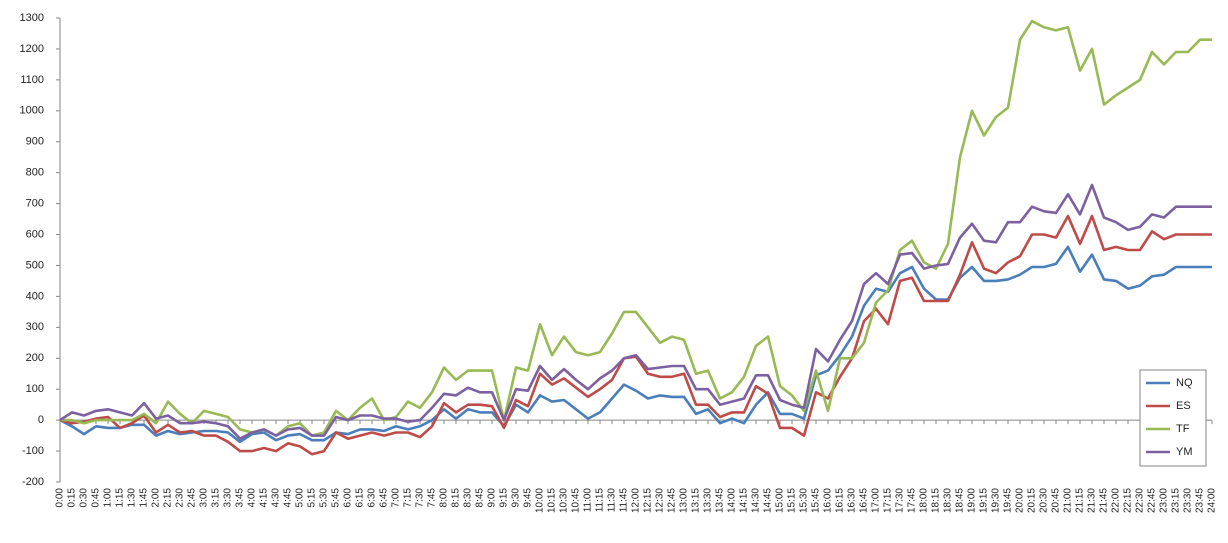 This screenshot has height=543, width=1228. What do you see at coordinates (168, 498) in the screenshot?
I see `x-tick-label: 2:15` at bounding box center [168, 498].